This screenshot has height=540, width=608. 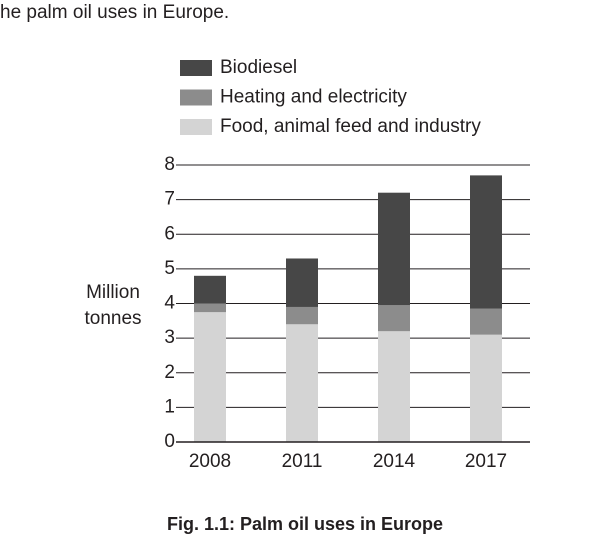 I want to click on y-tick-label: 0, so click(x=169, y=441).